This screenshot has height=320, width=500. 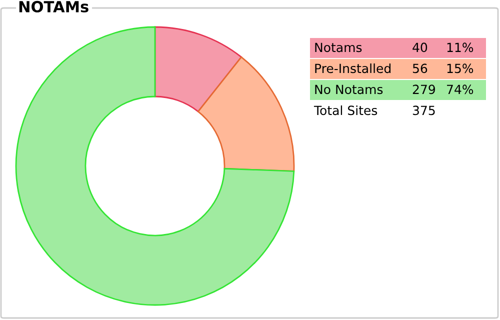 What do you see at coordinates (352, 68) in the screenshot?
I see `legend-label: Pre-Installed` at bounding box center [352, 68].